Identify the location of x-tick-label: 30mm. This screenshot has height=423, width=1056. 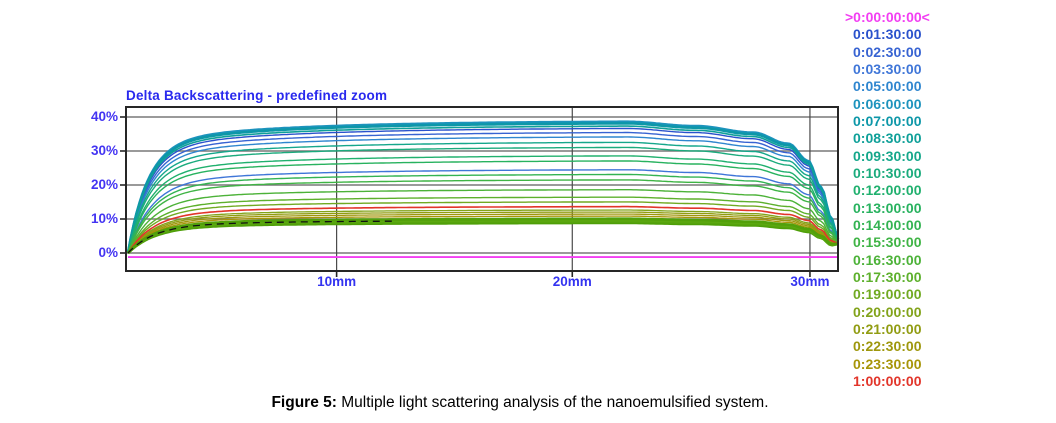
(810, 281).